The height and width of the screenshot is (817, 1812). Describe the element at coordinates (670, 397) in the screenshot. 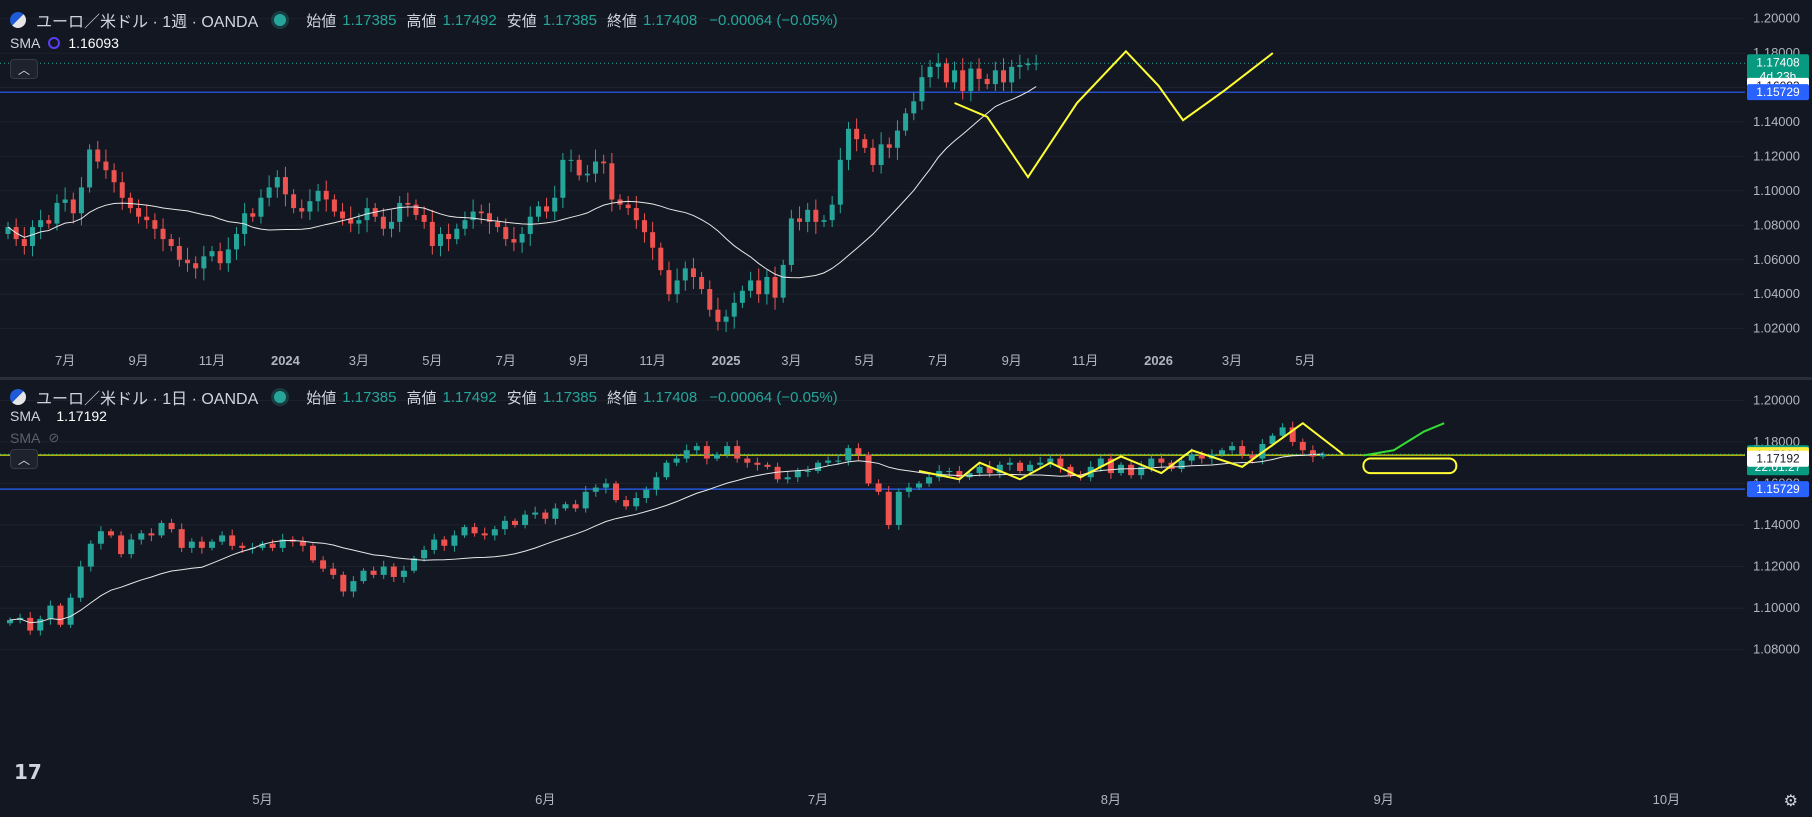

I see `close-value: 1.17408` at that location.